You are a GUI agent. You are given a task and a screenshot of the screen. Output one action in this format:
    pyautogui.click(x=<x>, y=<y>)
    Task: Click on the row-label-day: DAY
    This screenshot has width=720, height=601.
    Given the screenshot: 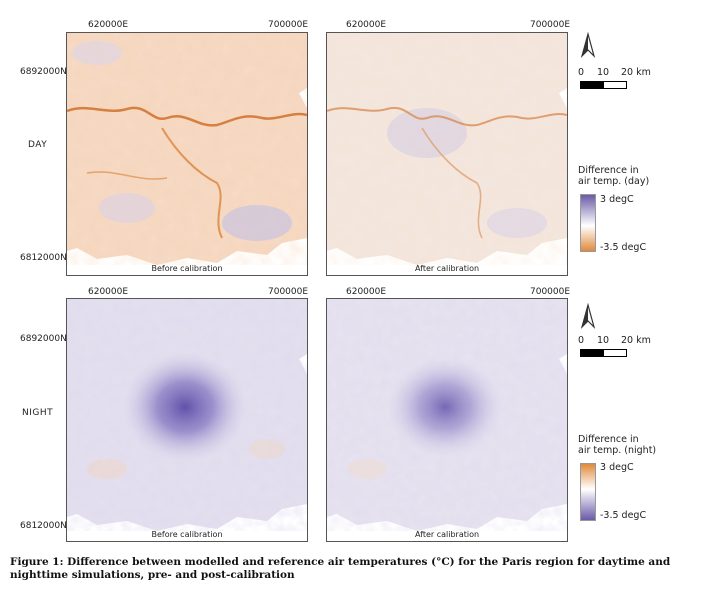 What is the action you would take?
    pyautogui.click(x=38, y=145)
    